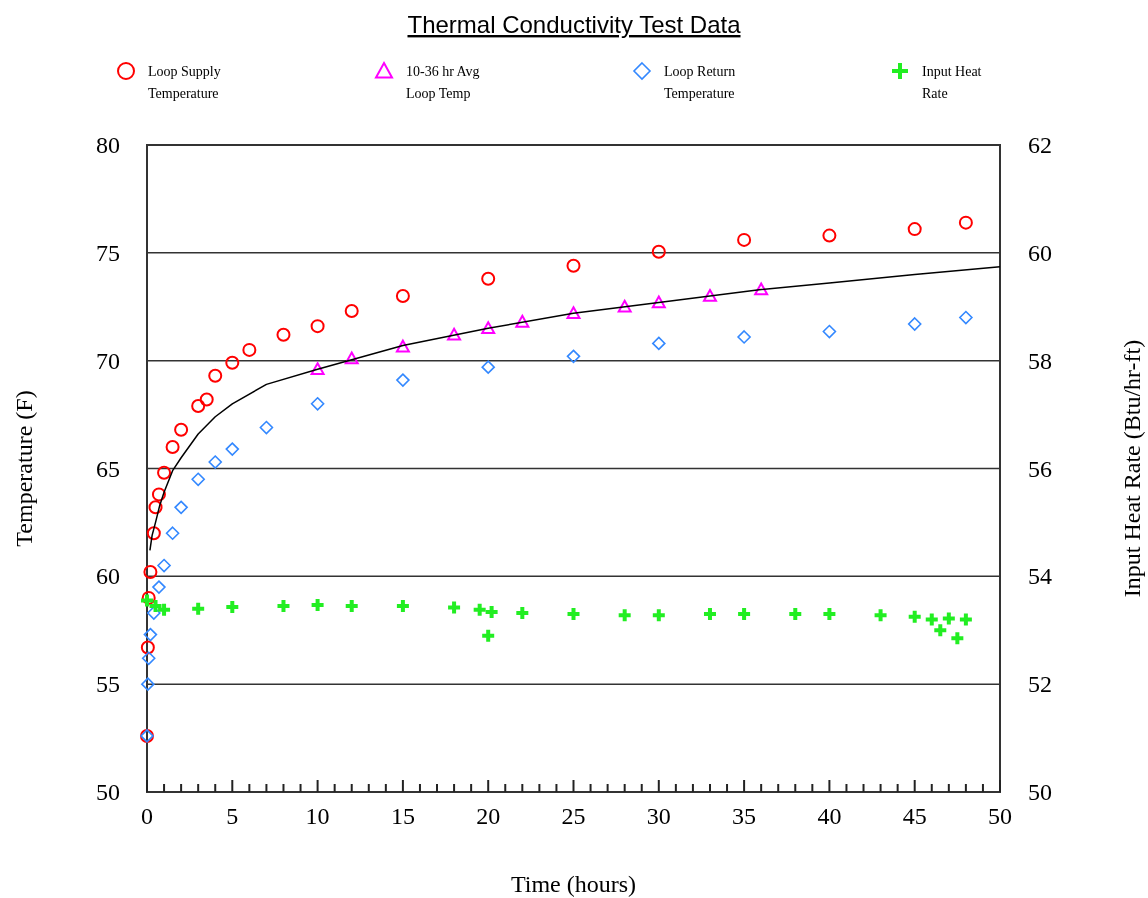  What do you see at coordinates (147, 816) in the screenshot?
I see `x-tick-label: 0` at bounding box center [147, 816].